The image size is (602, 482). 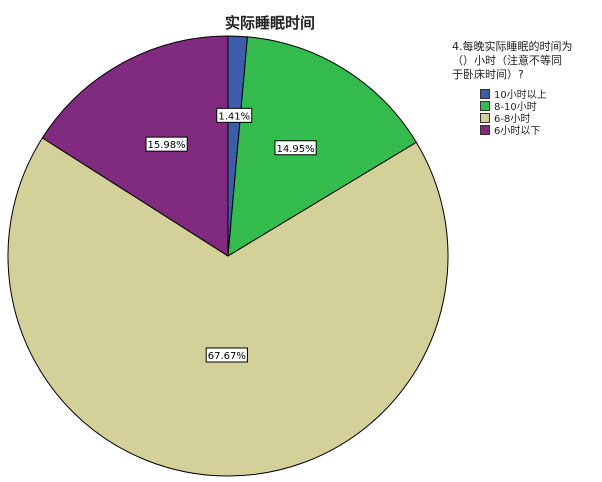 What do you see at coordinates (539, 118) in the screenshot?
I see `legend-item: 6-8小时` at bounding box center [539, 118].